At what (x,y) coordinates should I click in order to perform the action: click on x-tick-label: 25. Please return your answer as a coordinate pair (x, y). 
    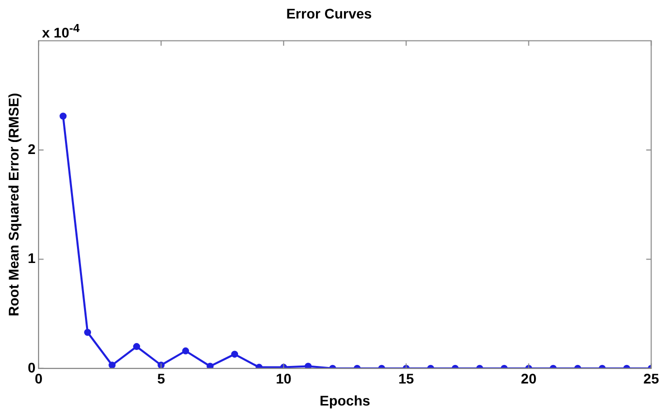
    Looking at the image, I should click on (651, 378).